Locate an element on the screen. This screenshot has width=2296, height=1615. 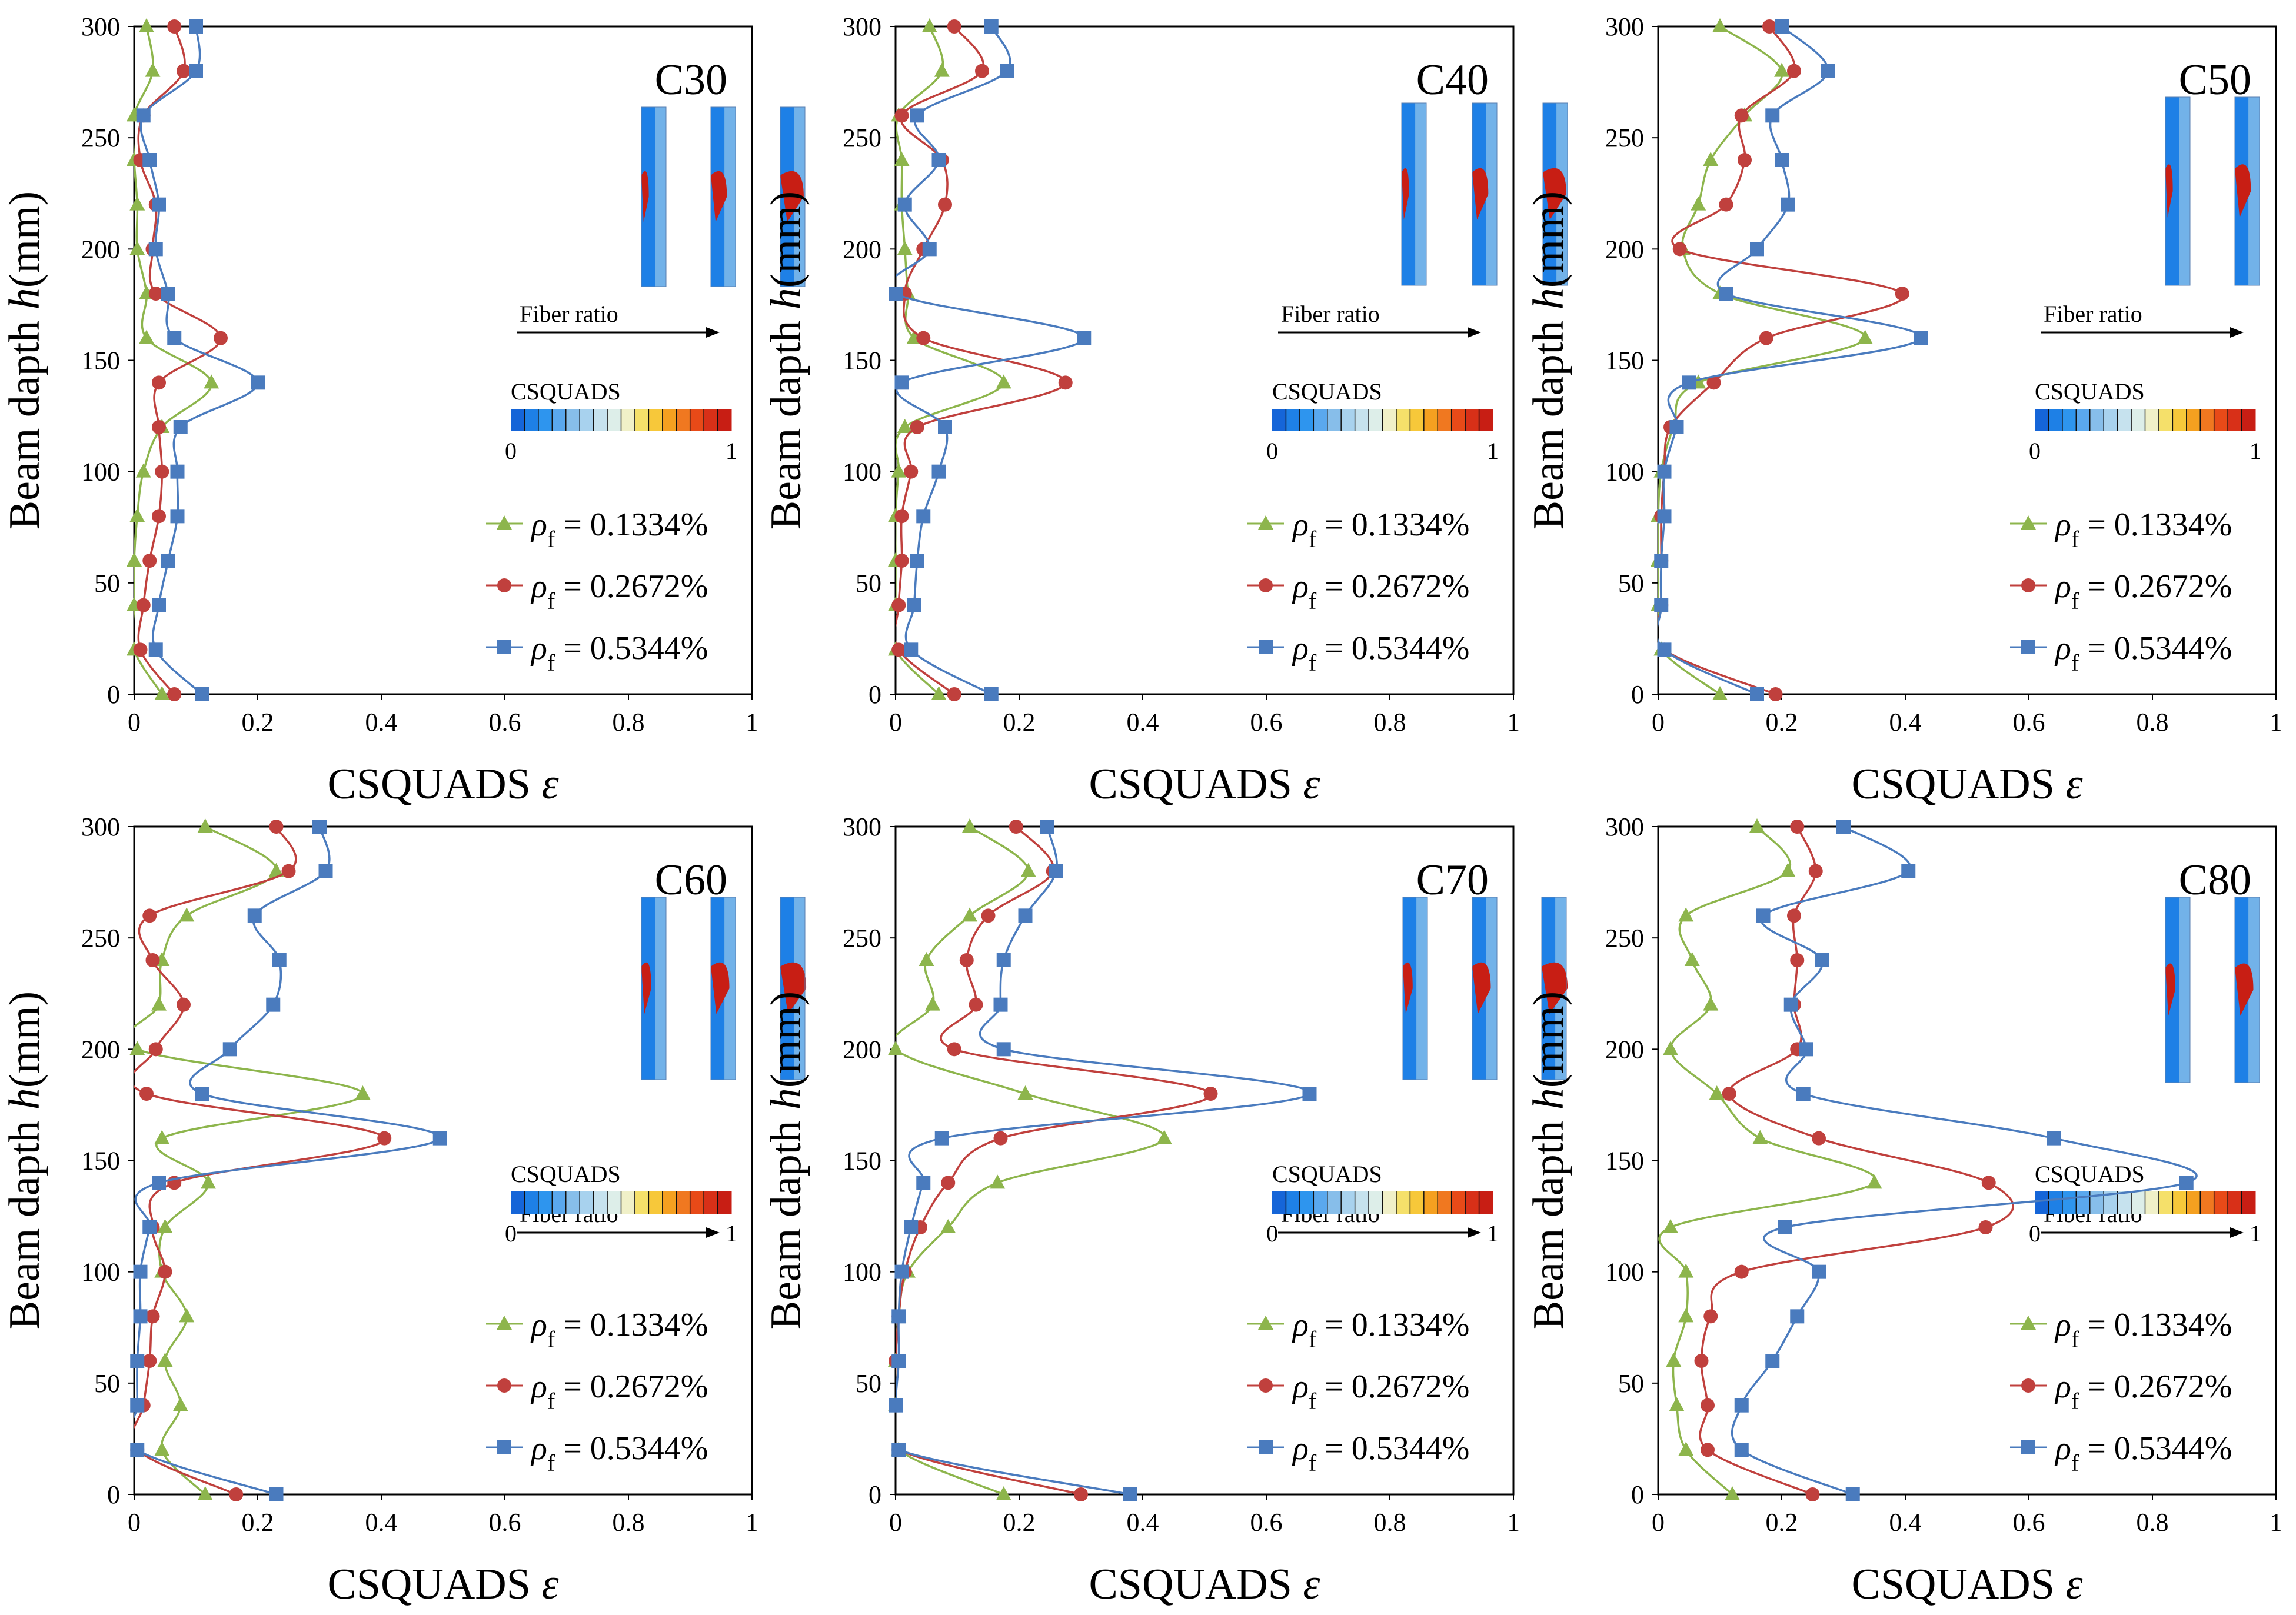
x-tick-label: 0.2 is located at coordinates (1782, 722).